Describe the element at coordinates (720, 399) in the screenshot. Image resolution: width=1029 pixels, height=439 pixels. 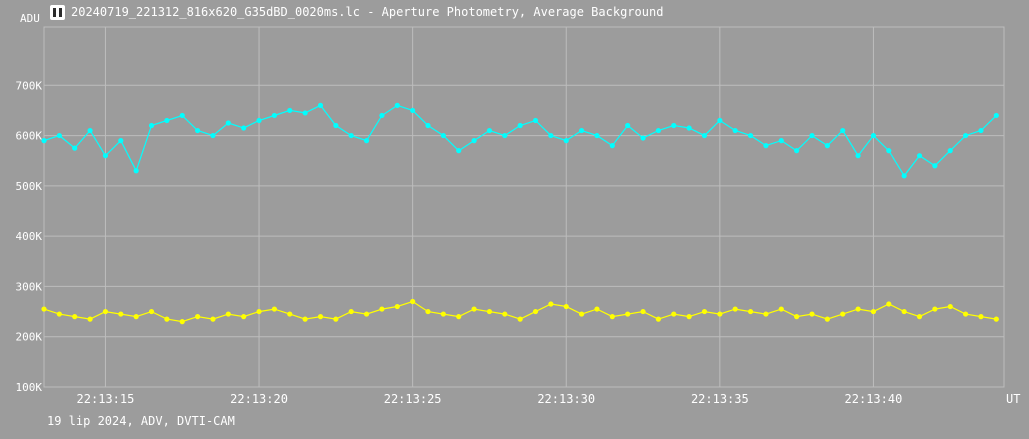
I see `x-tick-label: 22:13:35` at that location.